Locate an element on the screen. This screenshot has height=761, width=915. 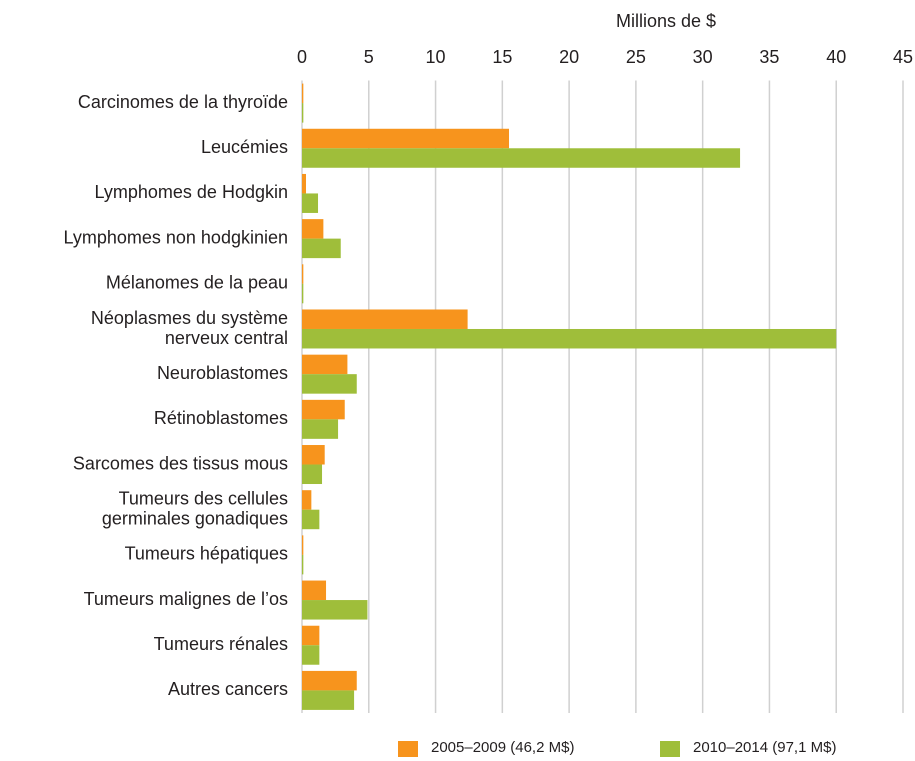
y-tick-label: Néoplasmes du système nerveux central is located at coordinates (189, 328).